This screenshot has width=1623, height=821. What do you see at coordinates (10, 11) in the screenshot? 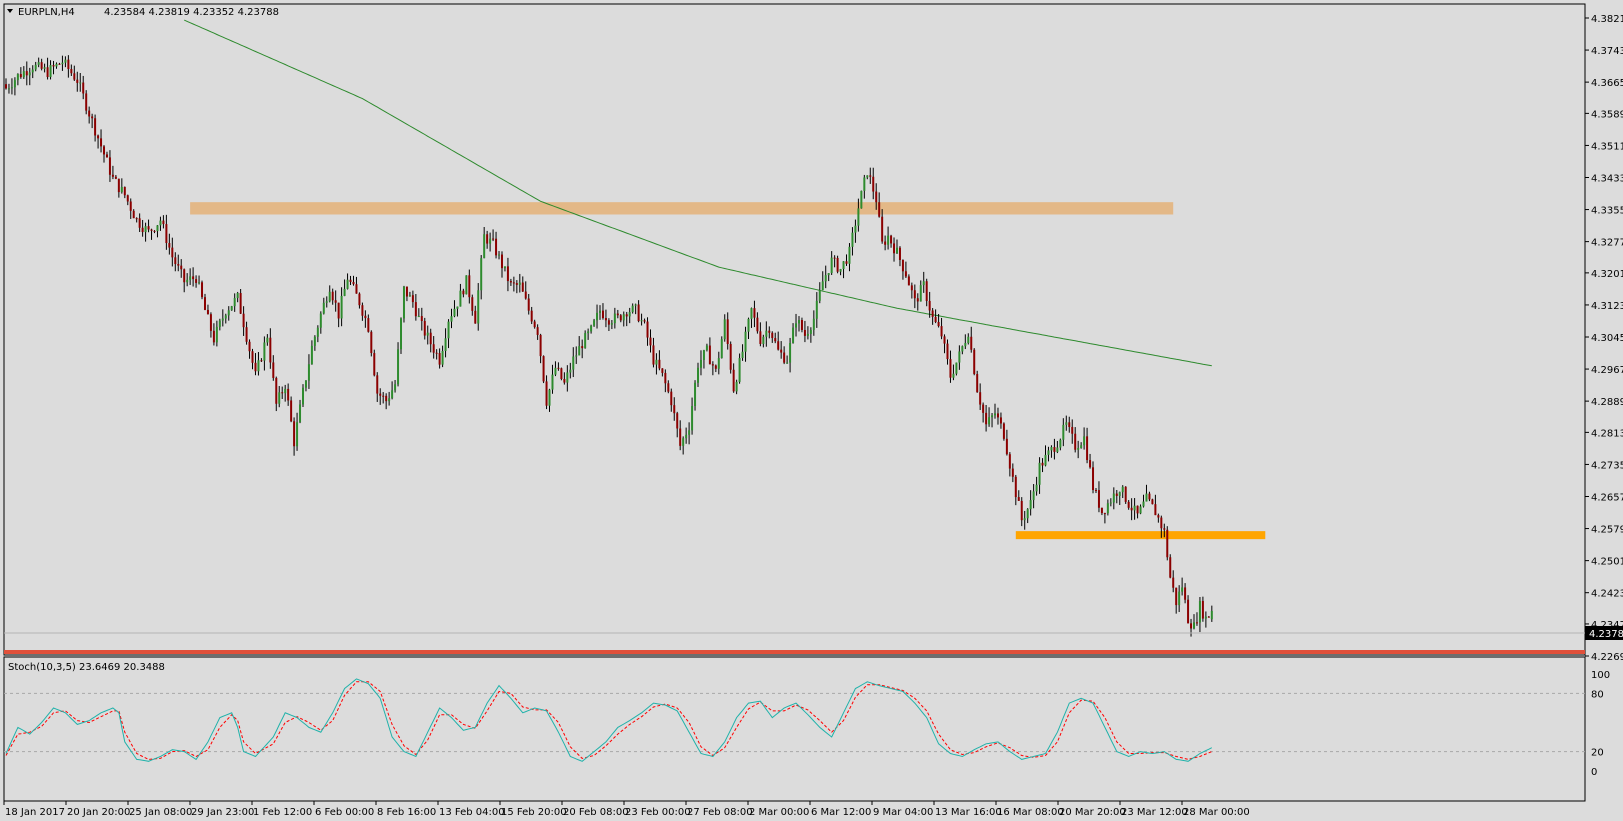
I see `symbol-dropdown-icon` at bounding box center [10, 11].